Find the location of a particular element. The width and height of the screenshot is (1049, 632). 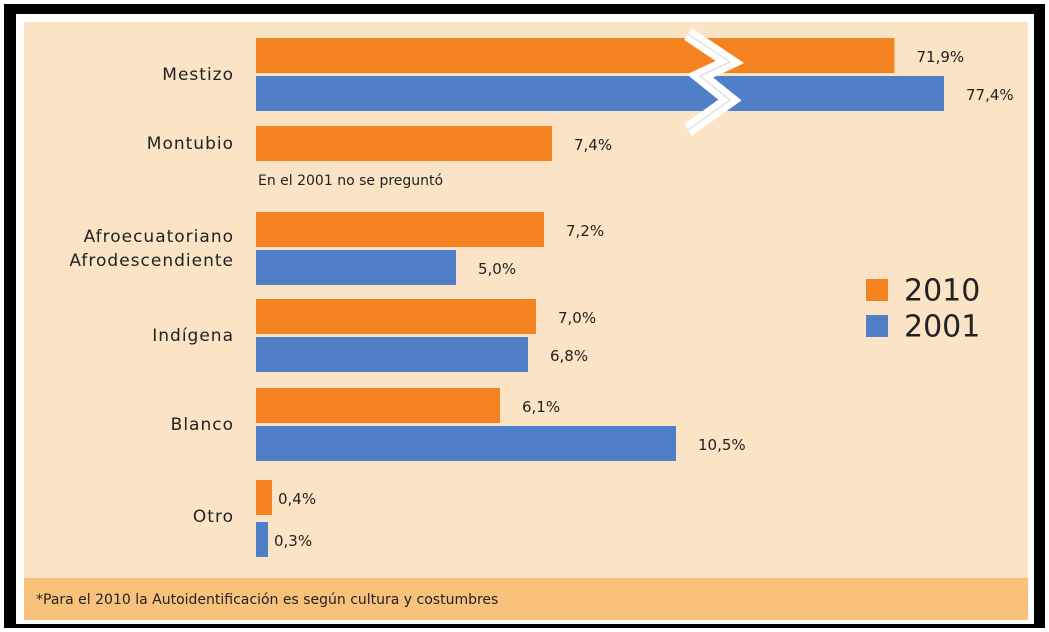

value-label: 0,3% is located at coordinates (293, 541).